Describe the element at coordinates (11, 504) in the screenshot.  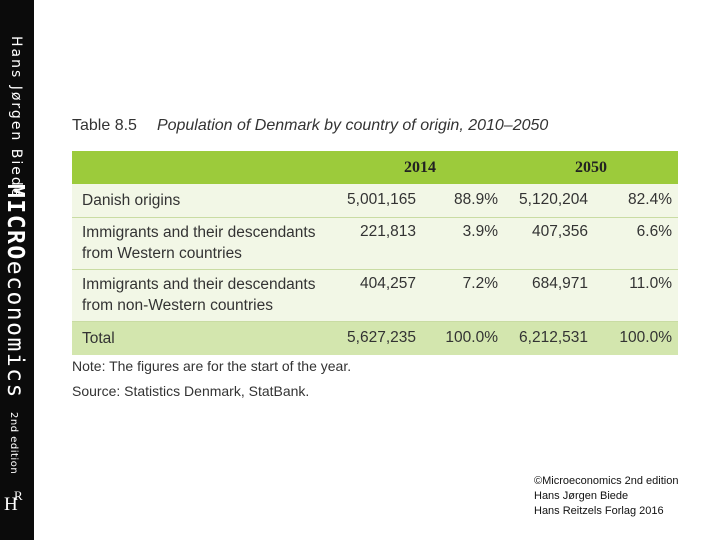
I see `logo-letter-h: H` at that location.